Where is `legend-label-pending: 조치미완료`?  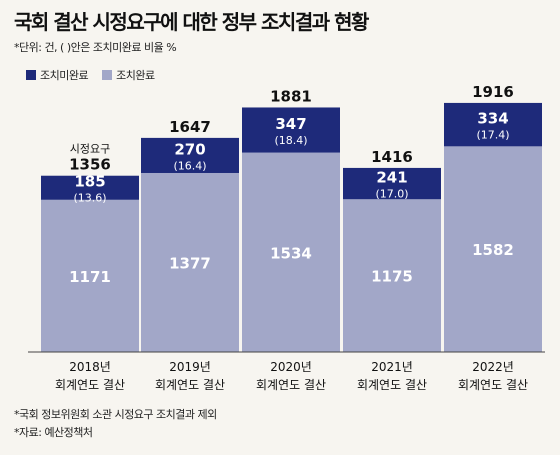
legend-label-pending: 조치미완료 is located at coordinates (64, 75).